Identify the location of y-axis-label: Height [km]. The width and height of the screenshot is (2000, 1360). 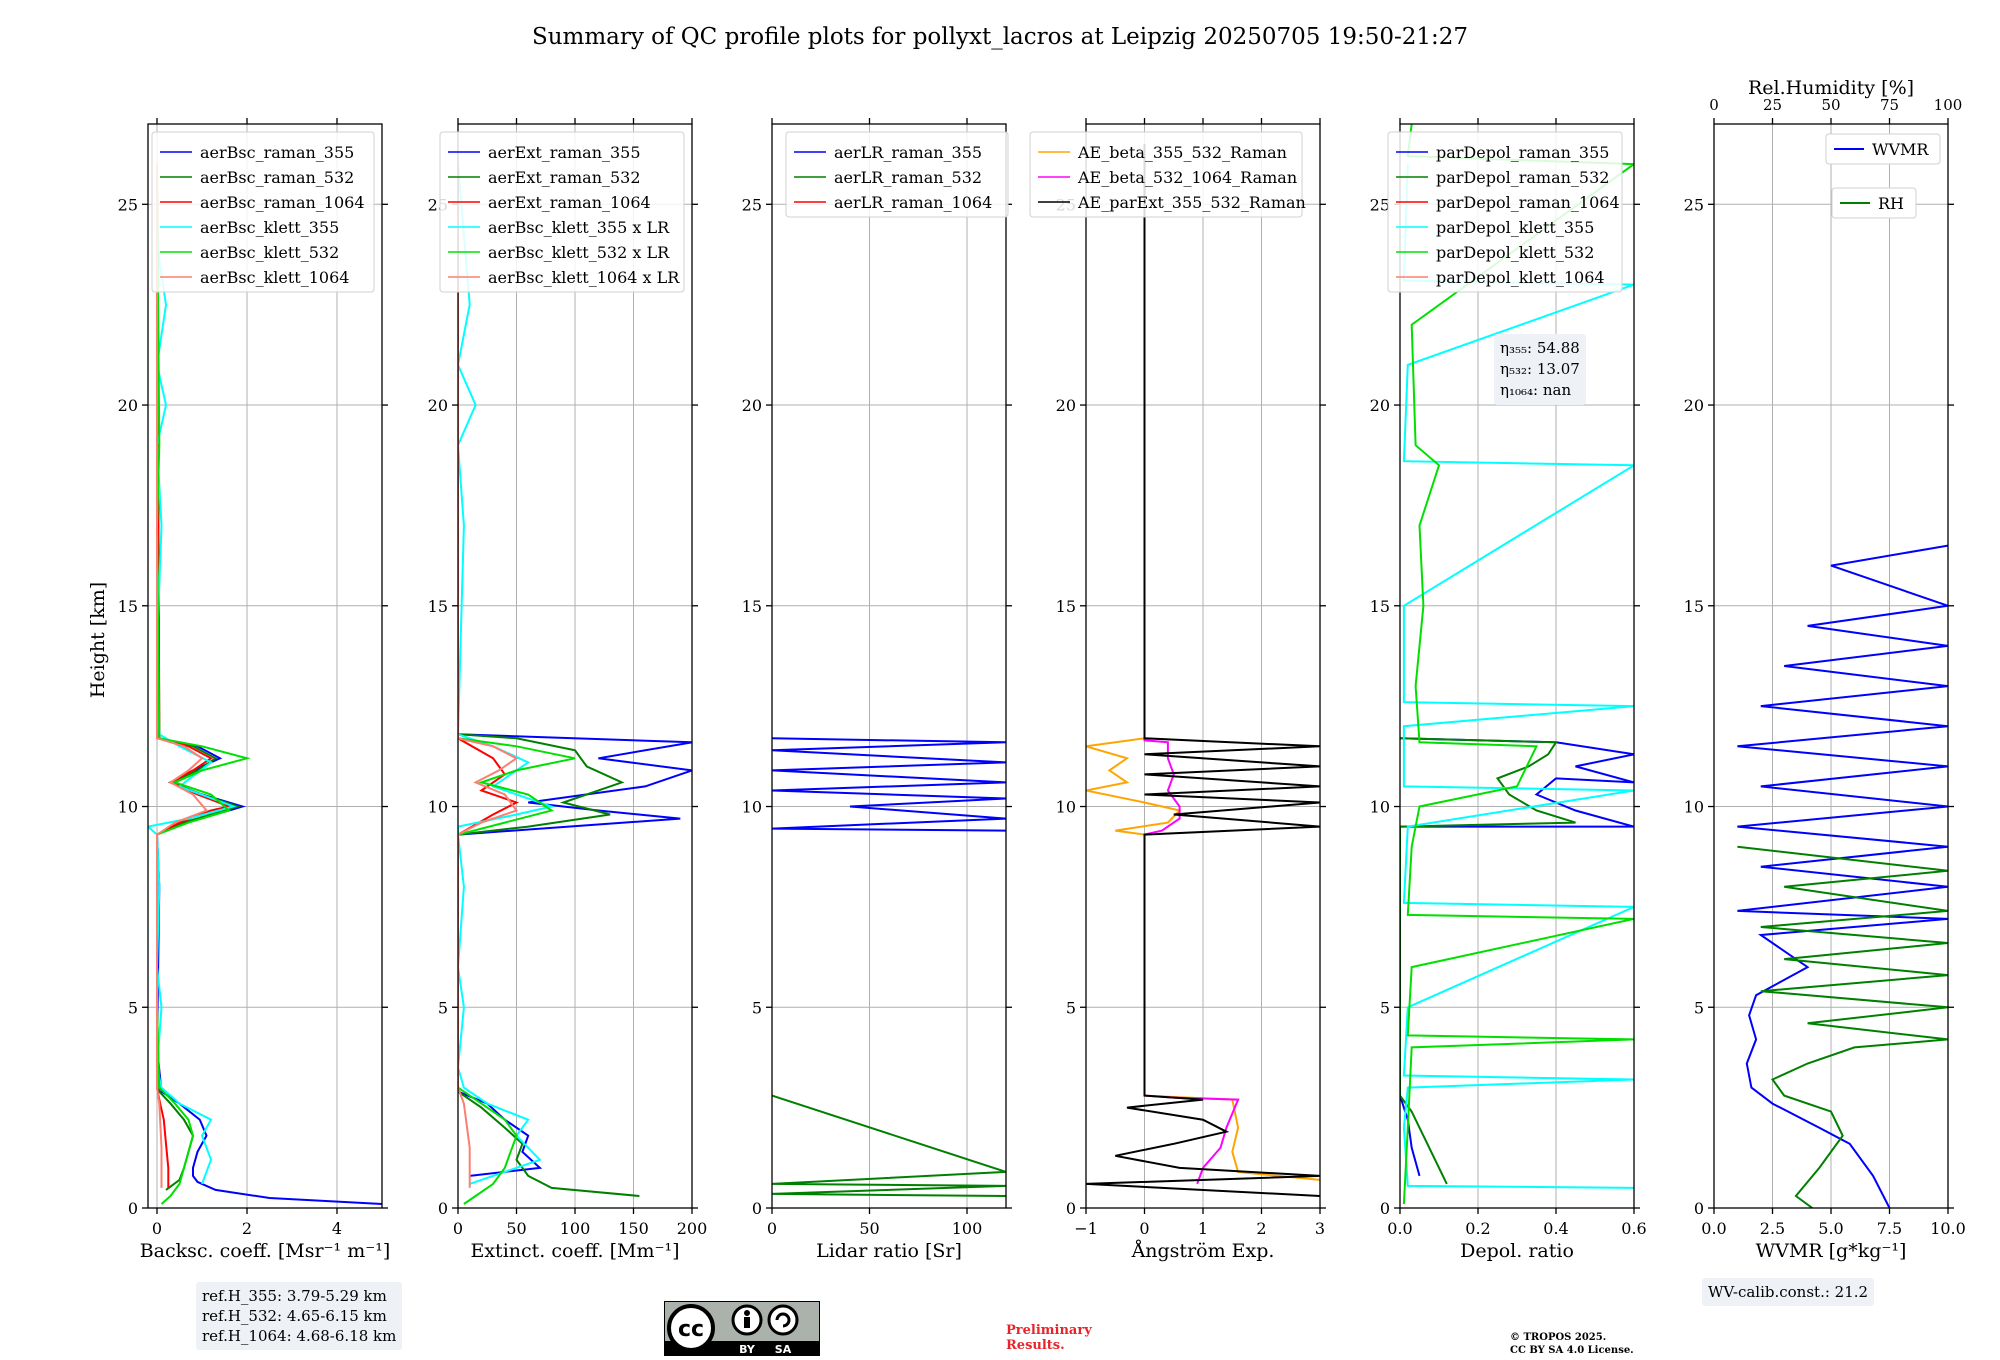
(98, 640).